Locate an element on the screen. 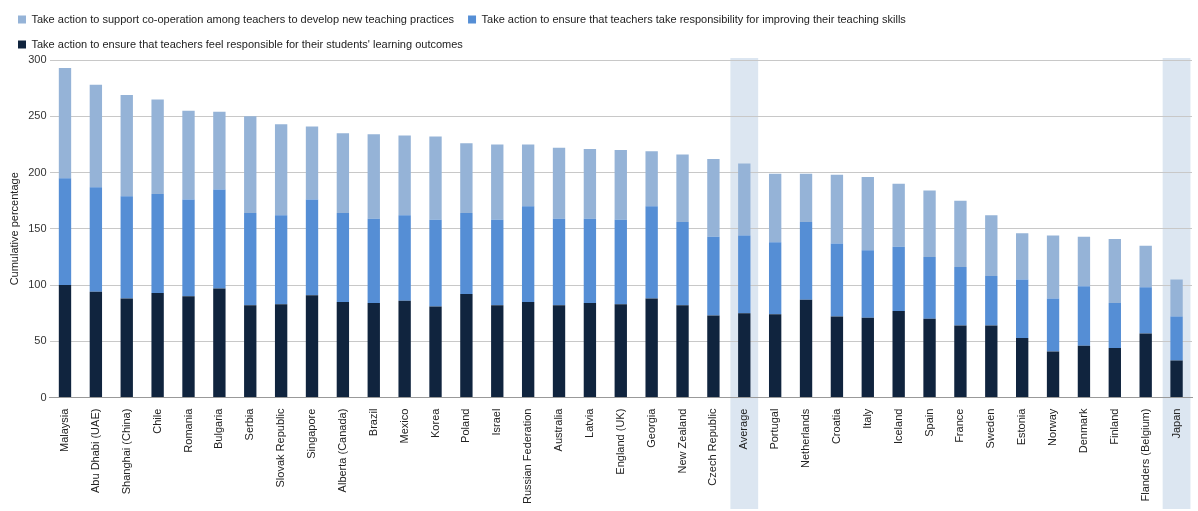 This screenshot has width=1198, height=511. x-tick-label: Israel is located at coordinates (496, 422).